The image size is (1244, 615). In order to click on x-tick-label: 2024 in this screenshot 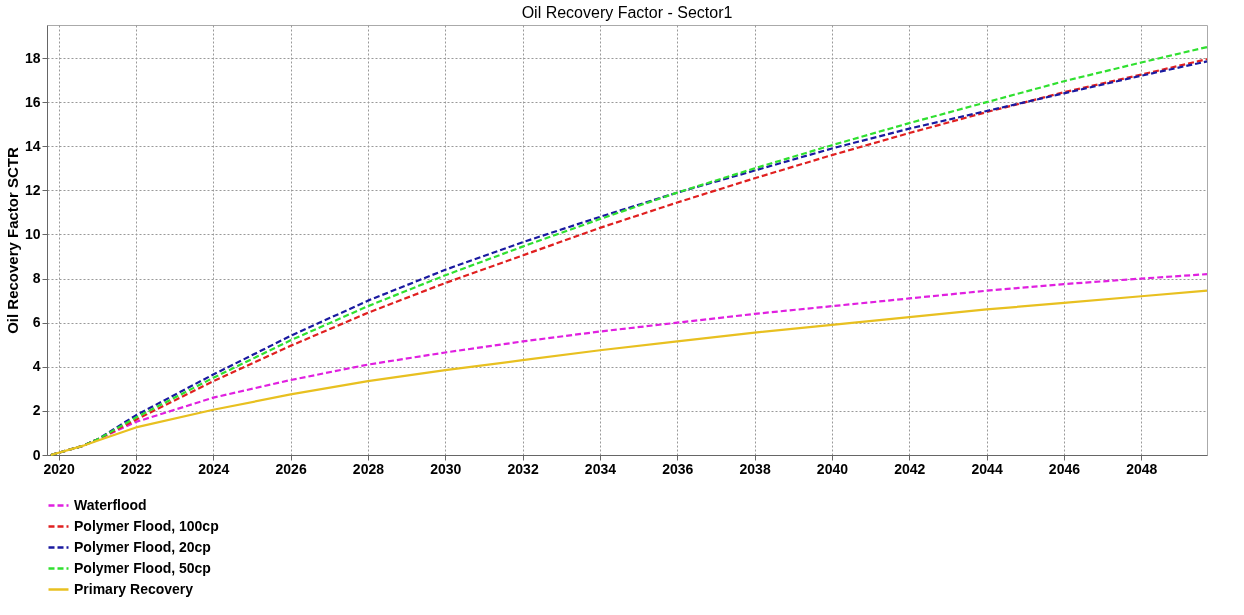, I will do `click(214, 468)`.